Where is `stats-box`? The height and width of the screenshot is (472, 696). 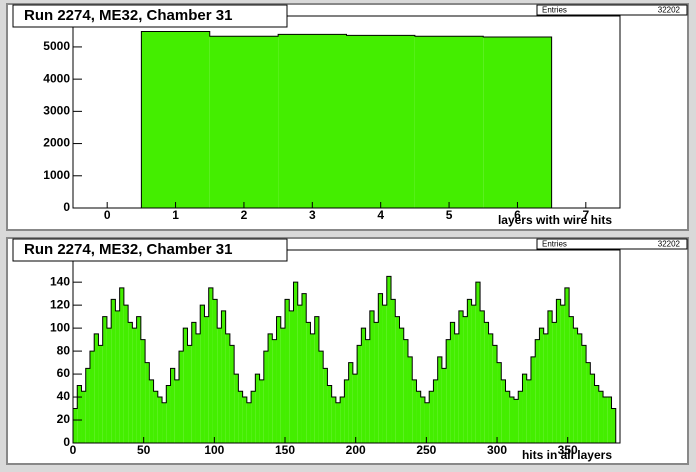 stats-box is located at coordinates (612, 10).